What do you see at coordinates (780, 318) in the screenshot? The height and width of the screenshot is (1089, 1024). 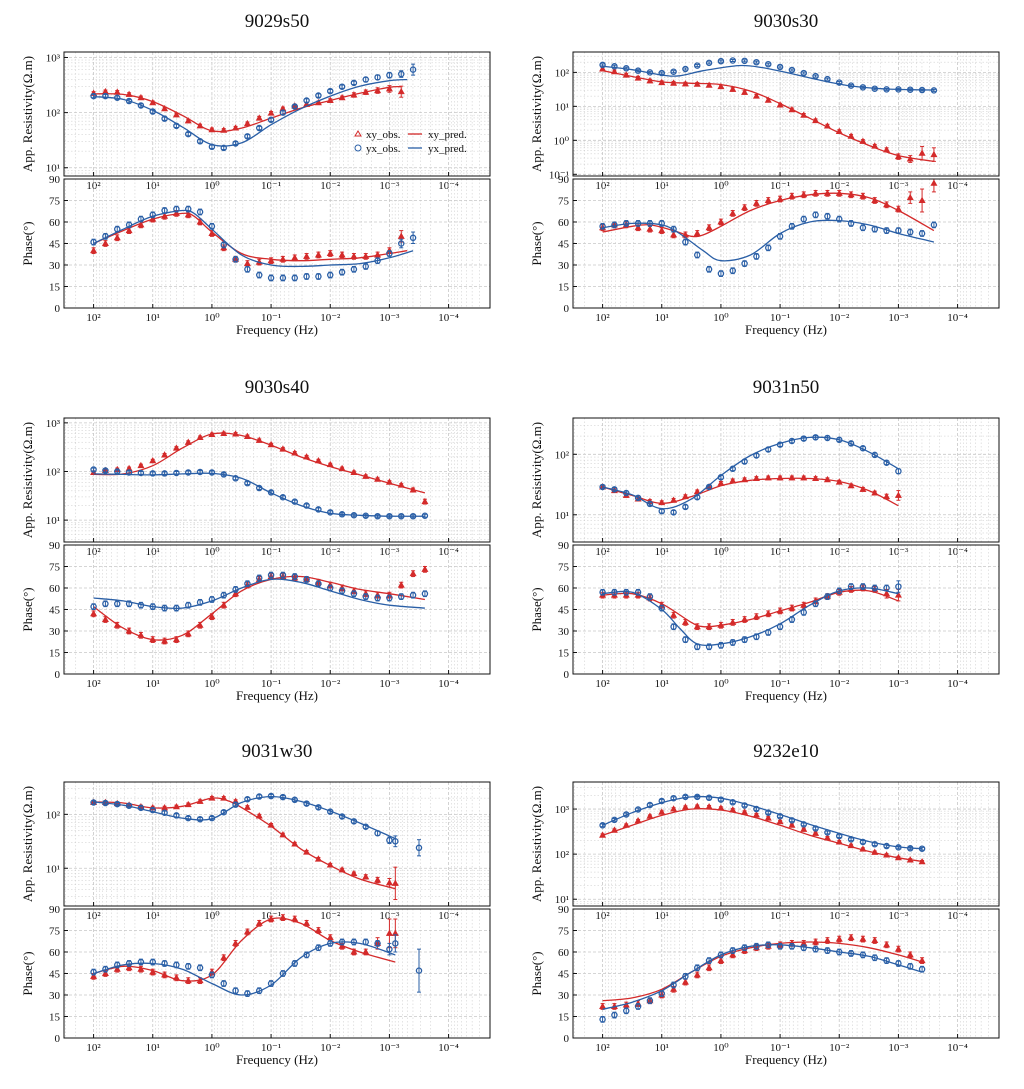 I see `x-tick-label: 10⁻¹` at bounding box center [780, 318].